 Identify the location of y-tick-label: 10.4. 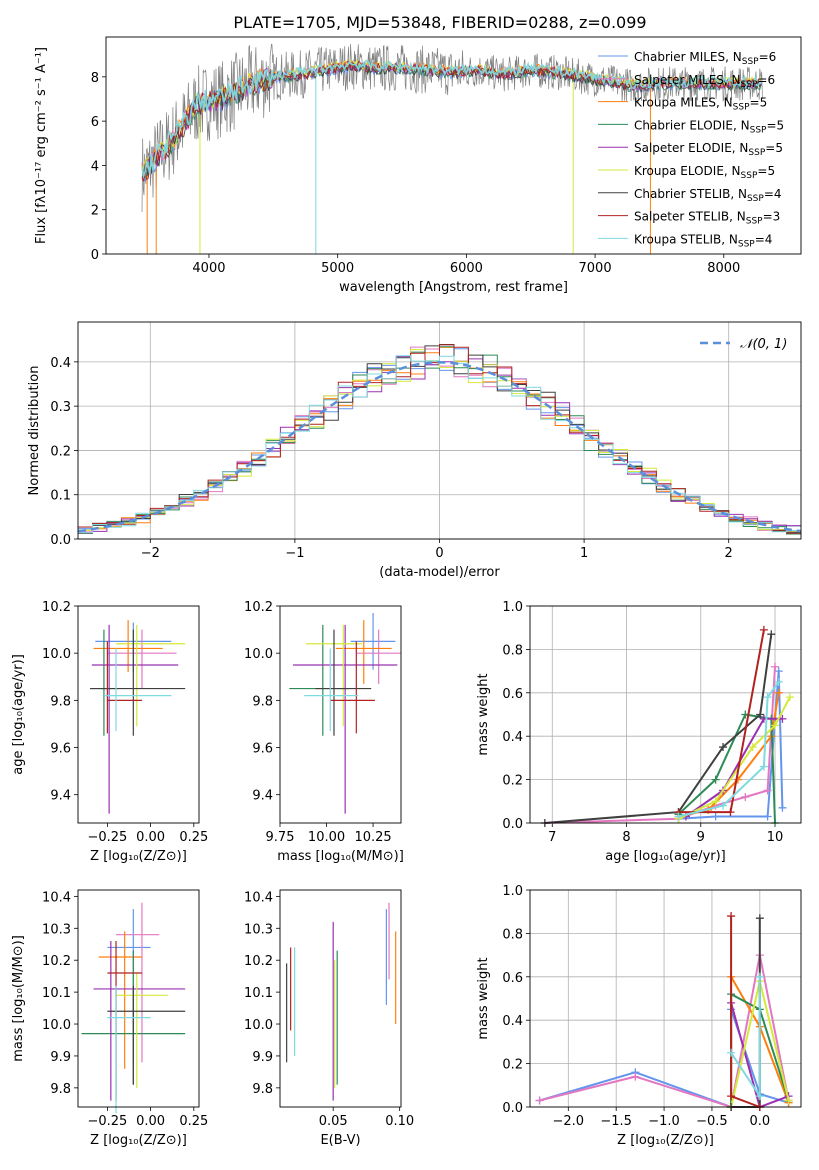
(258, 897).